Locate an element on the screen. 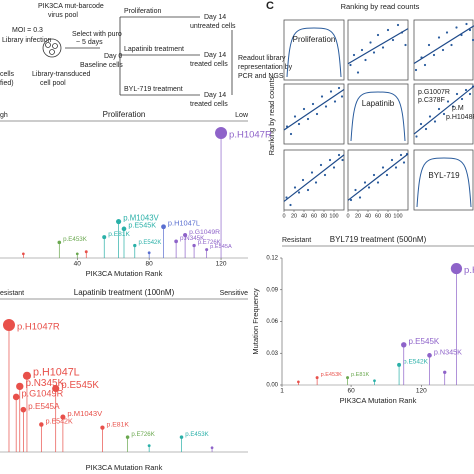  workflow-text: cells is located at coordinates (7, 74).